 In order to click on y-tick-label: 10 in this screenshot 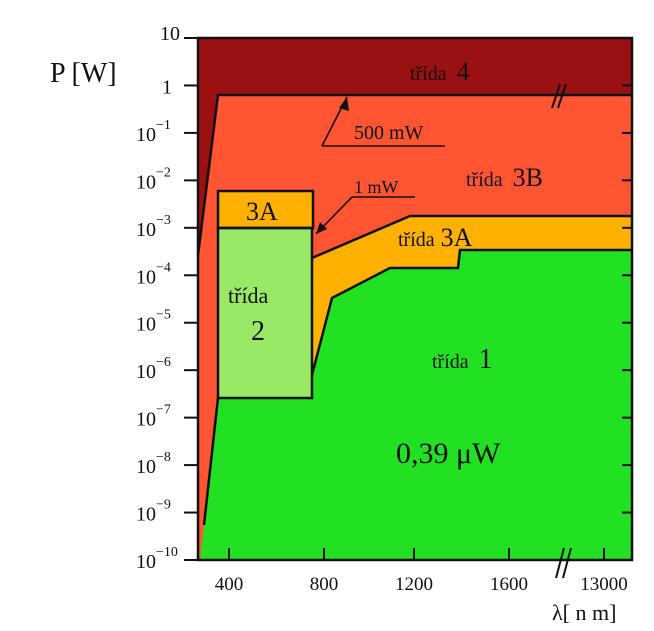, I will do `click(170, 34)`.